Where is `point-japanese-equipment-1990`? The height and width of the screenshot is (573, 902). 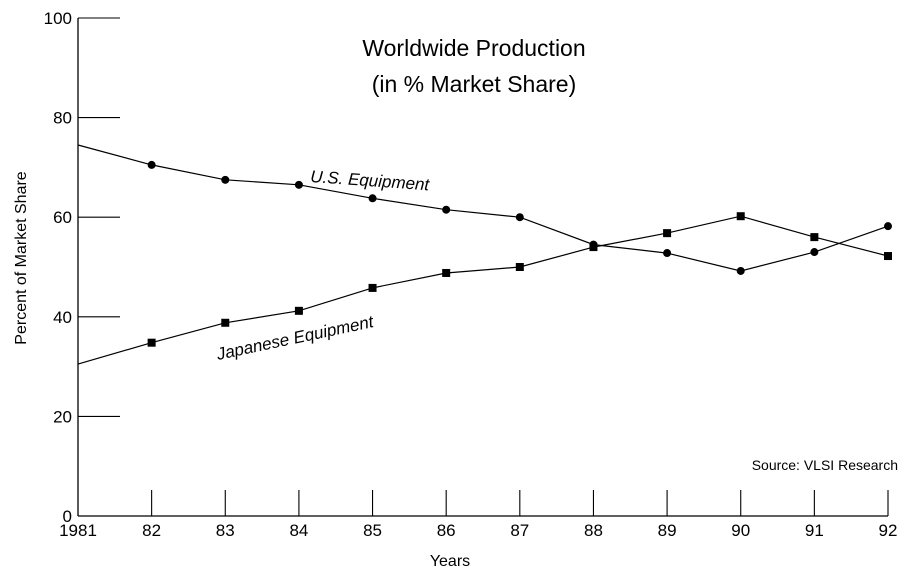
point-japanese-equipment-1990 is located at coordinates (740, 216).